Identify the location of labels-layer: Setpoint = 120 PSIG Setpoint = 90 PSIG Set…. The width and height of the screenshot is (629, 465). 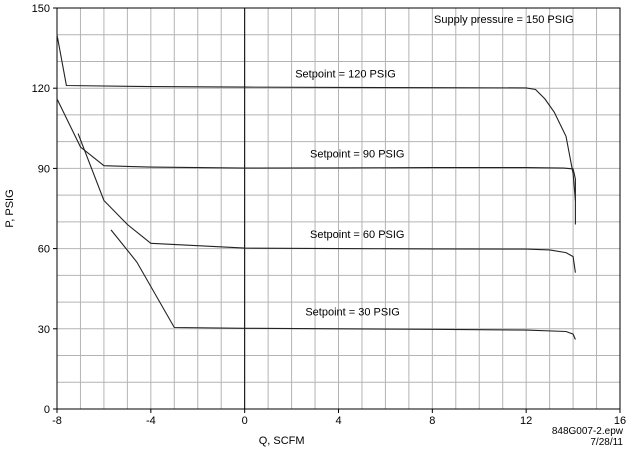
(349, 194).